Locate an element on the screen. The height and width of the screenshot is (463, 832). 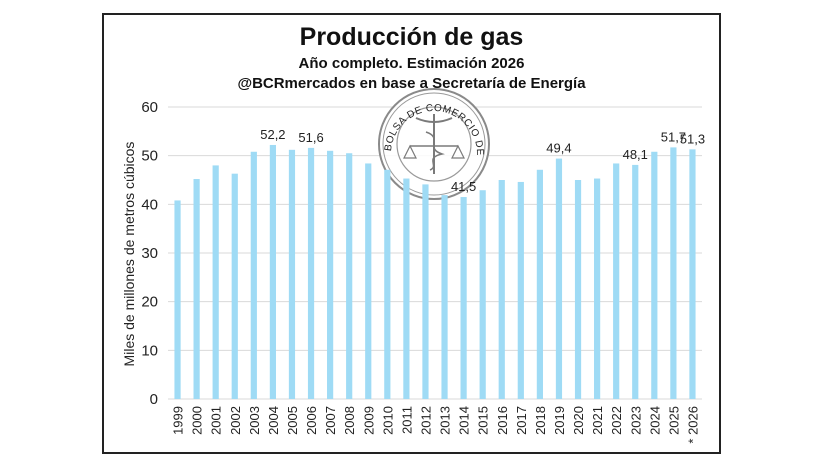
data-label: 48,1 is located at coordinates (635, 154).